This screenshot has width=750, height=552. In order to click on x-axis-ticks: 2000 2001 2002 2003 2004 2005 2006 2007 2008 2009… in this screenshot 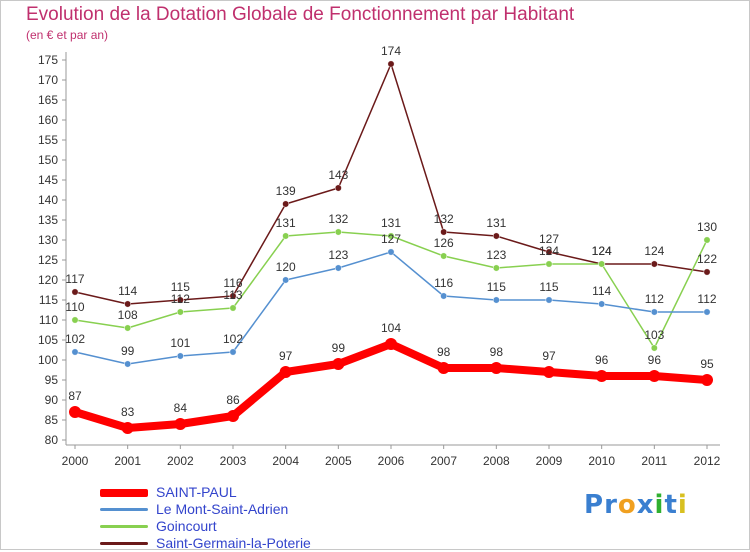, I will do `click(391, 456)`.